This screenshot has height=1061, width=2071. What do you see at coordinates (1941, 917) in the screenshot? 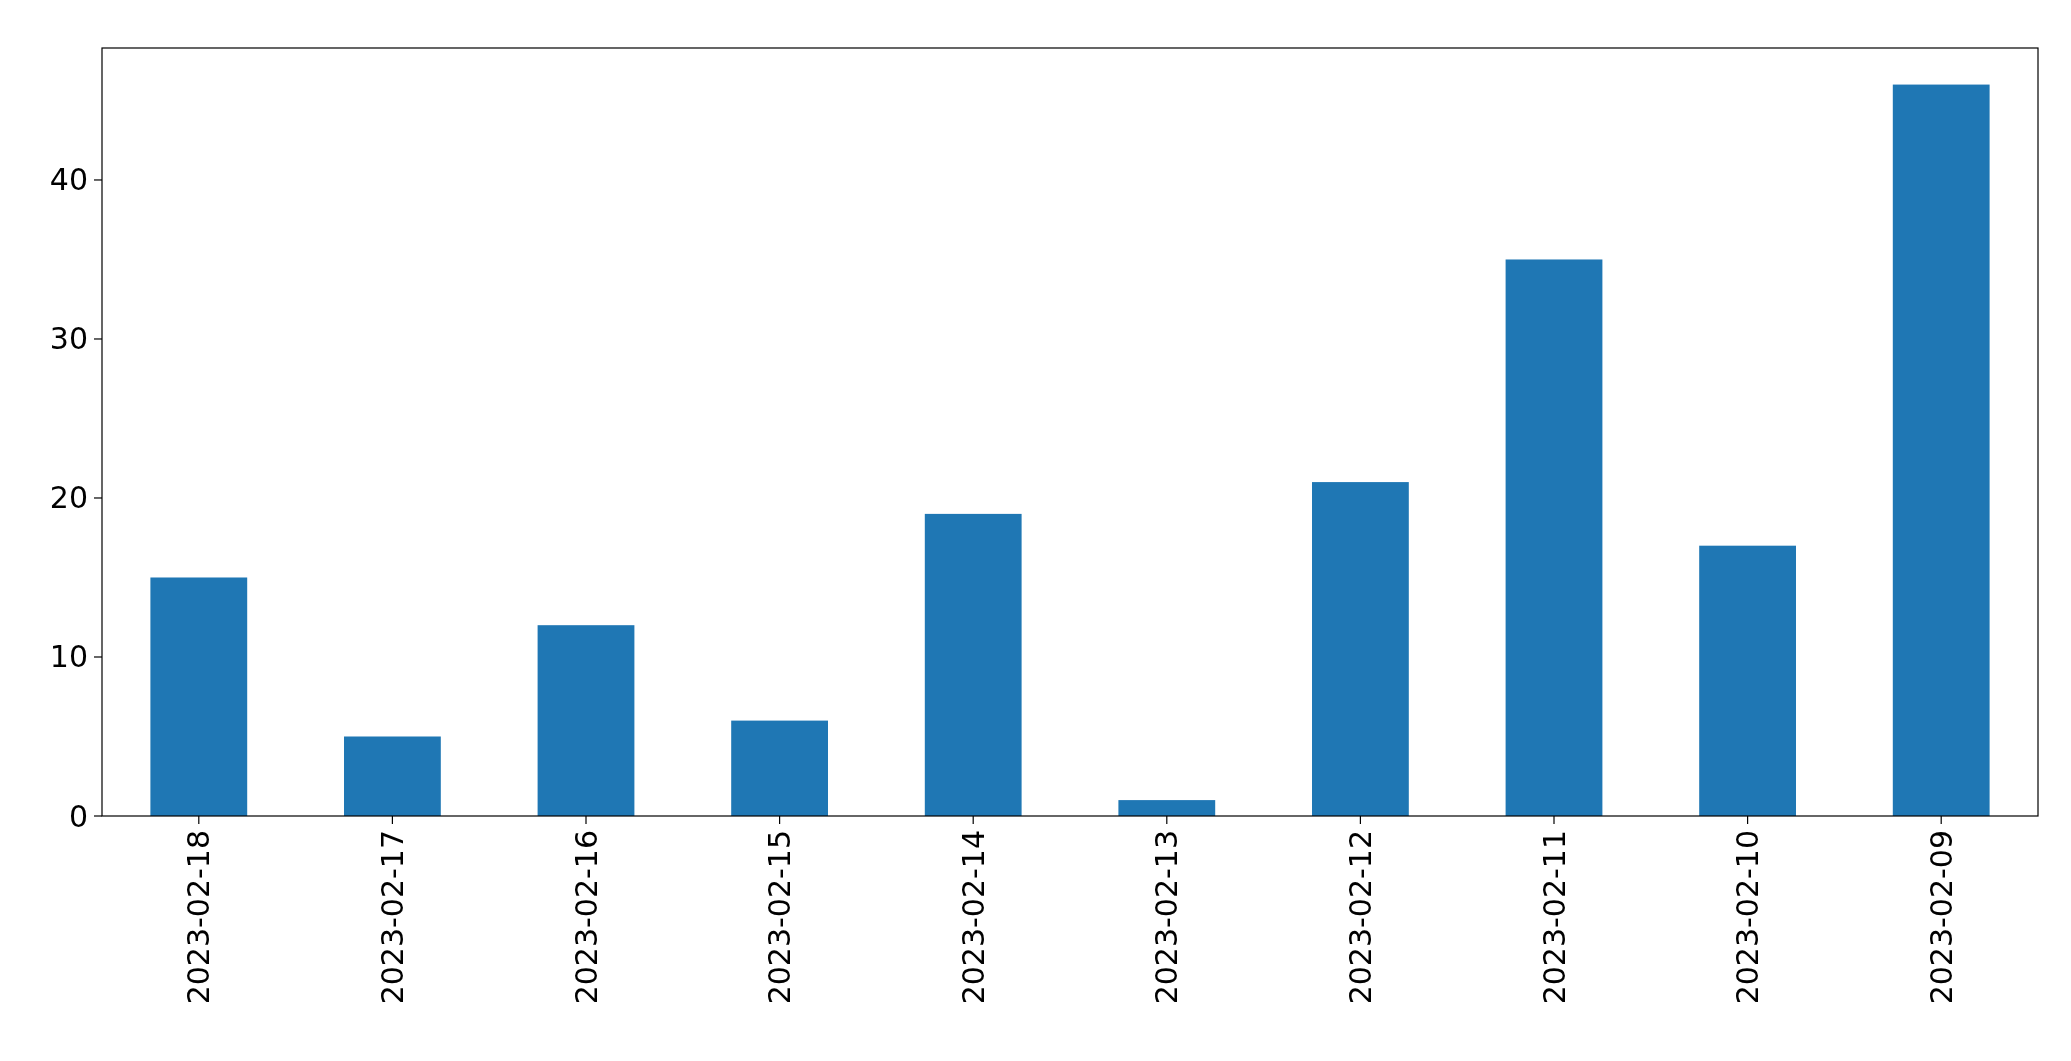
I see `x-tick-label: 2023-02-09` at bounding box center [1941, 917].